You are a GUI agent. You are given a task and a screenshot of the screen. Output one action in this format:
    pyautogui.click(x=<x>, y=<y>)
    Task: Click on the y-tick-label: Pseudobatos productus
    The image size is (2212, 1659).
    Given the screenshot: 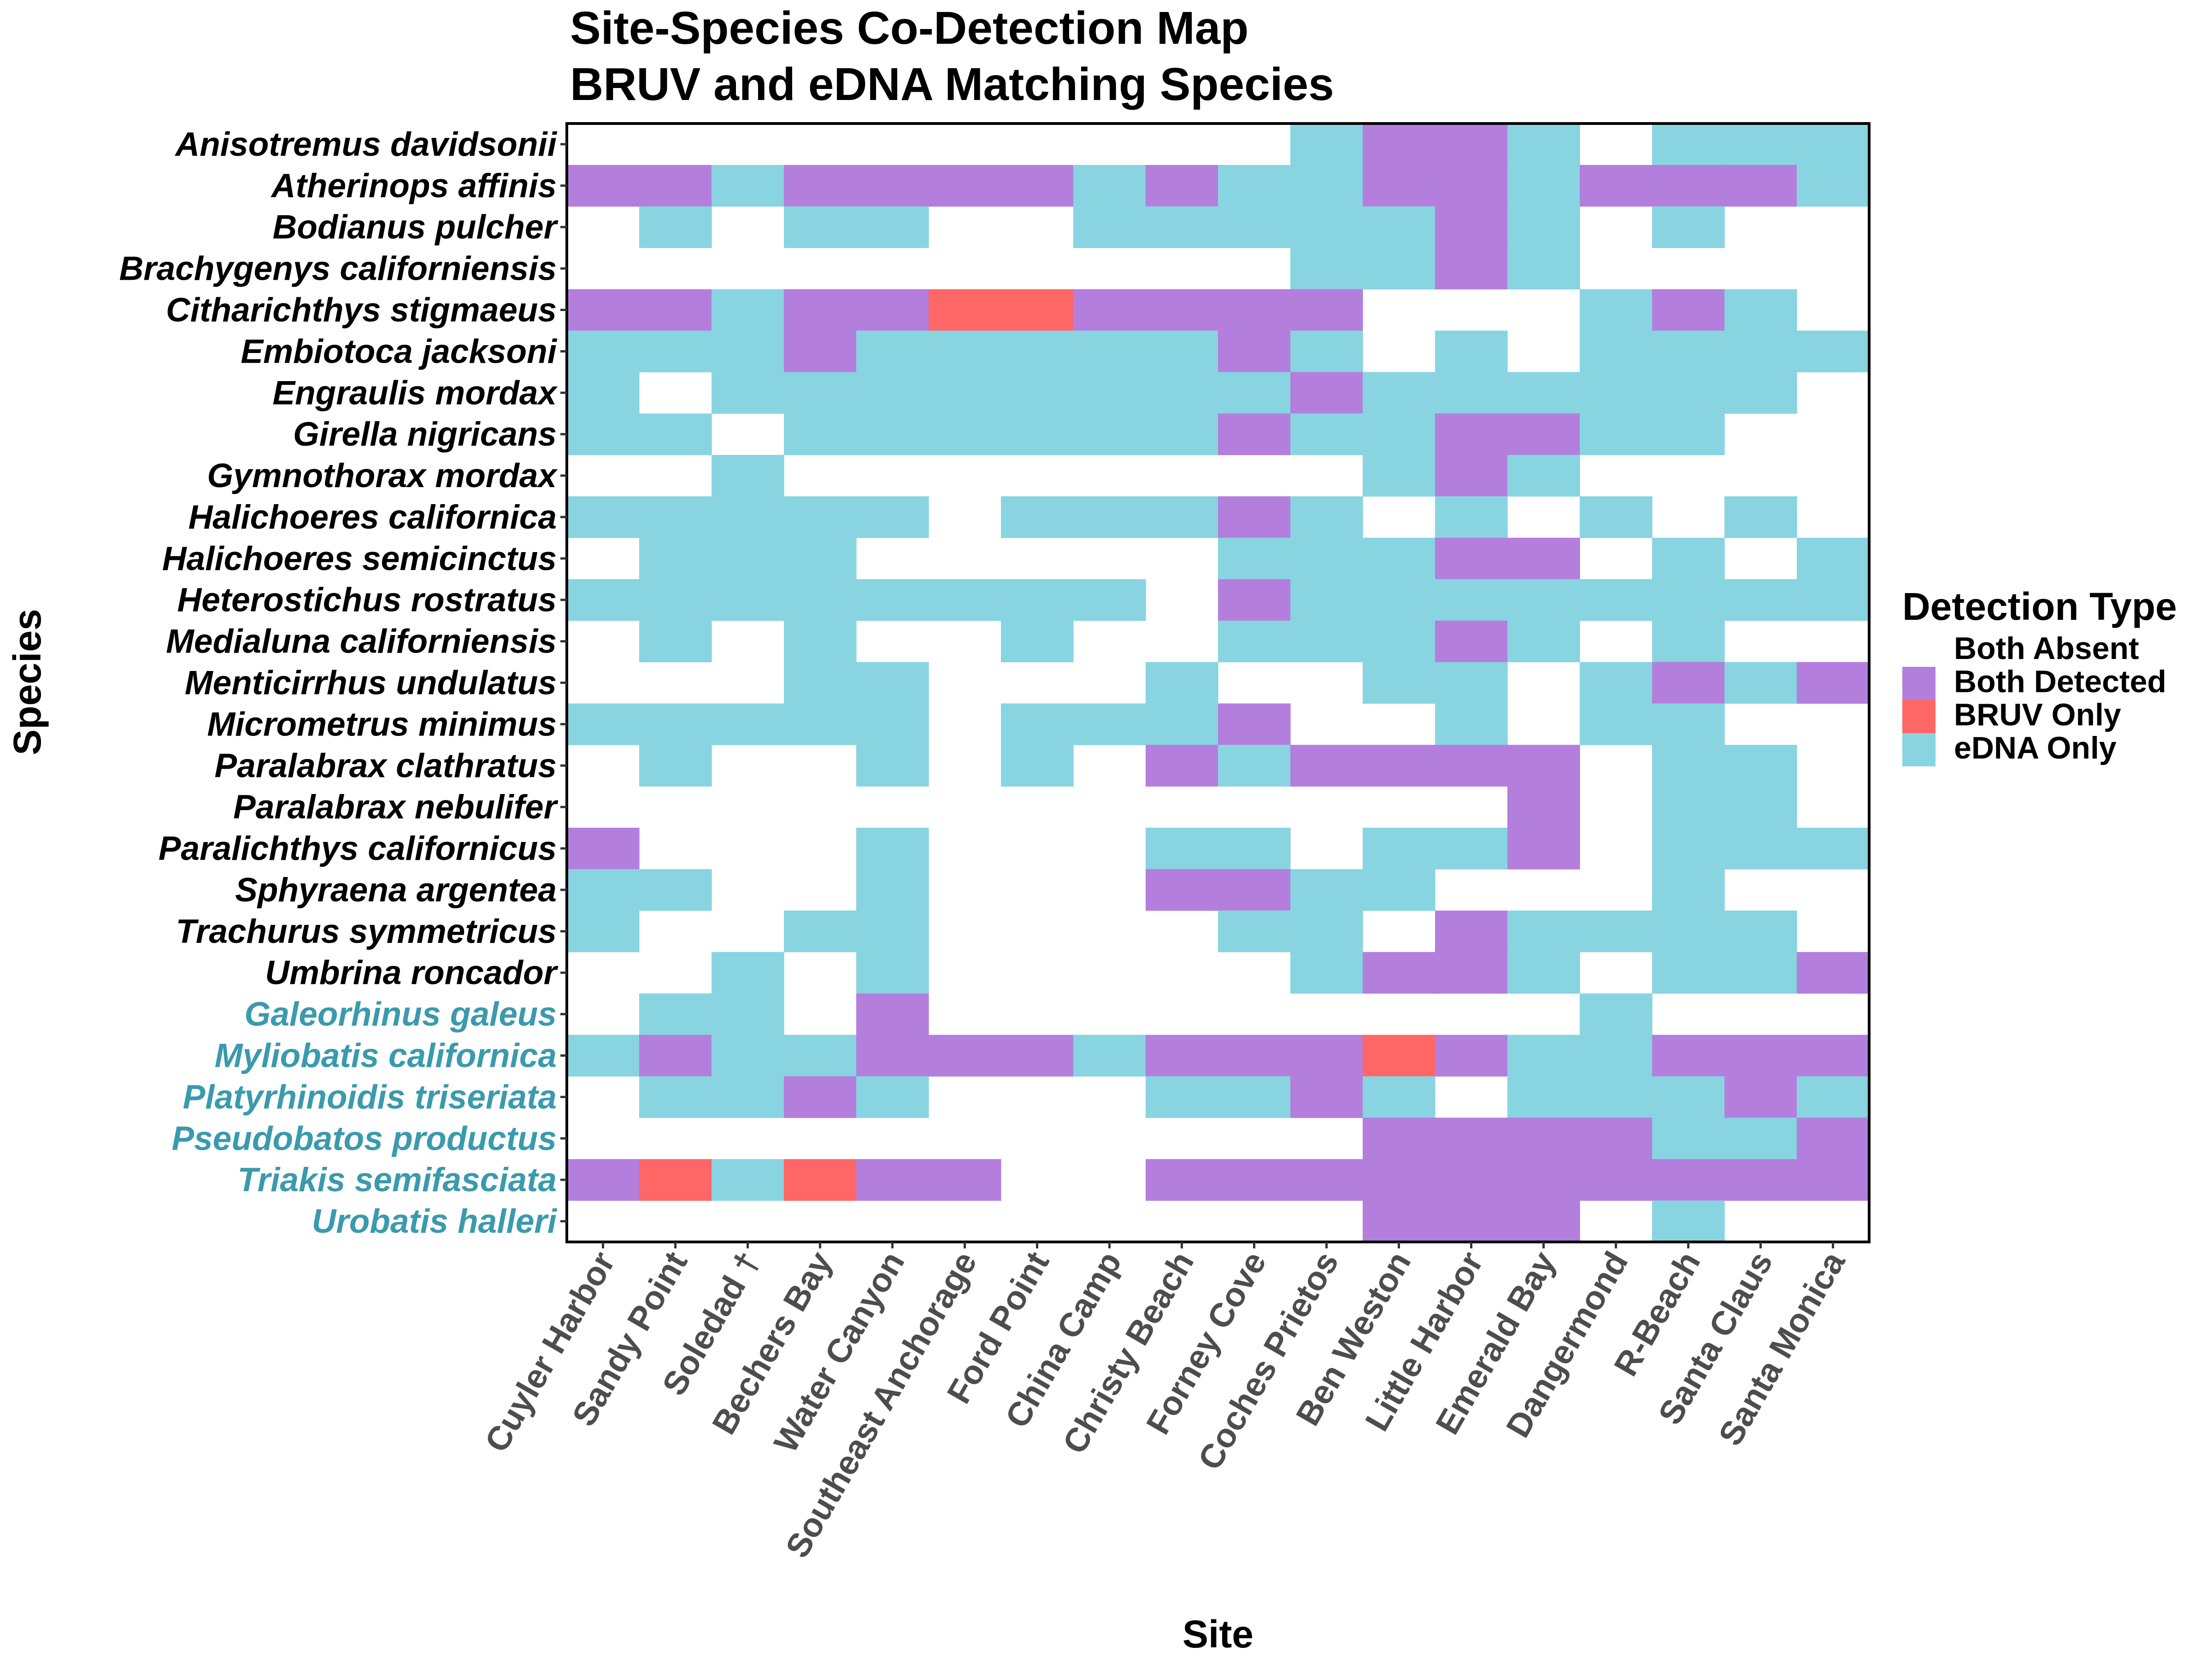 What is the action you would take?
    pyautogui.click(x=364, y=1138)
    